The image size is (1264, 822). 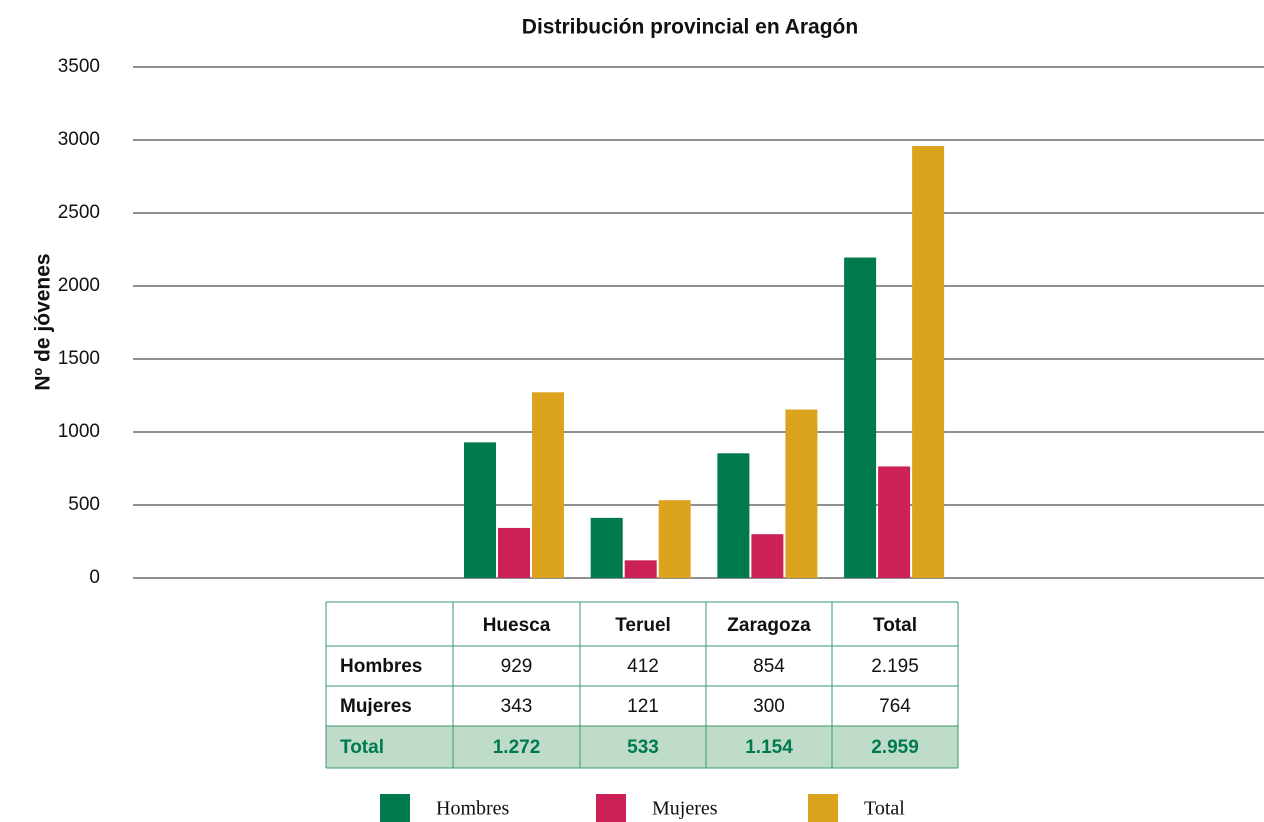 What do you see at coordinates (79, 66) in the screenshot?
I see `y-tick-label: 3500` at bounding box center [79, 66].